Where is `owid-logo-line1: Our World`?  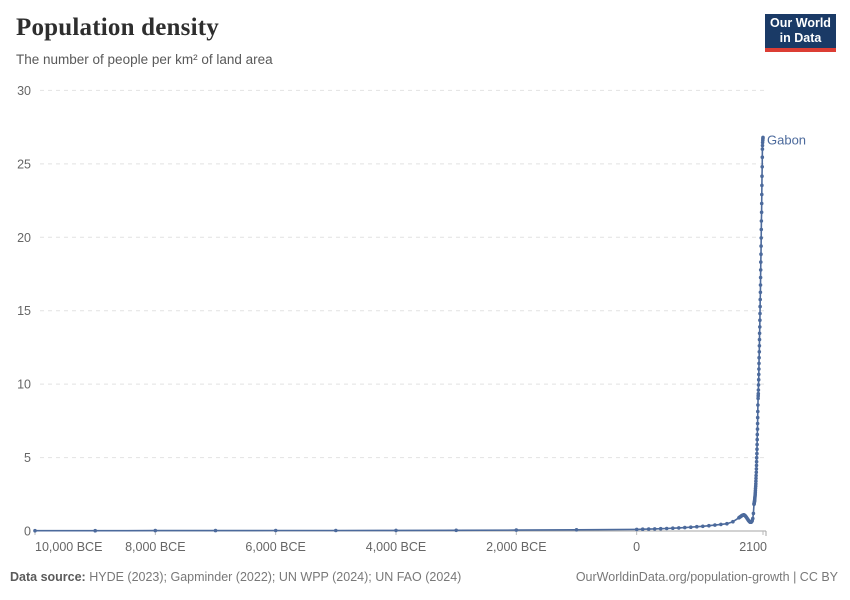 owid-logo-line1: Our World is located at coordinates (800, 23).